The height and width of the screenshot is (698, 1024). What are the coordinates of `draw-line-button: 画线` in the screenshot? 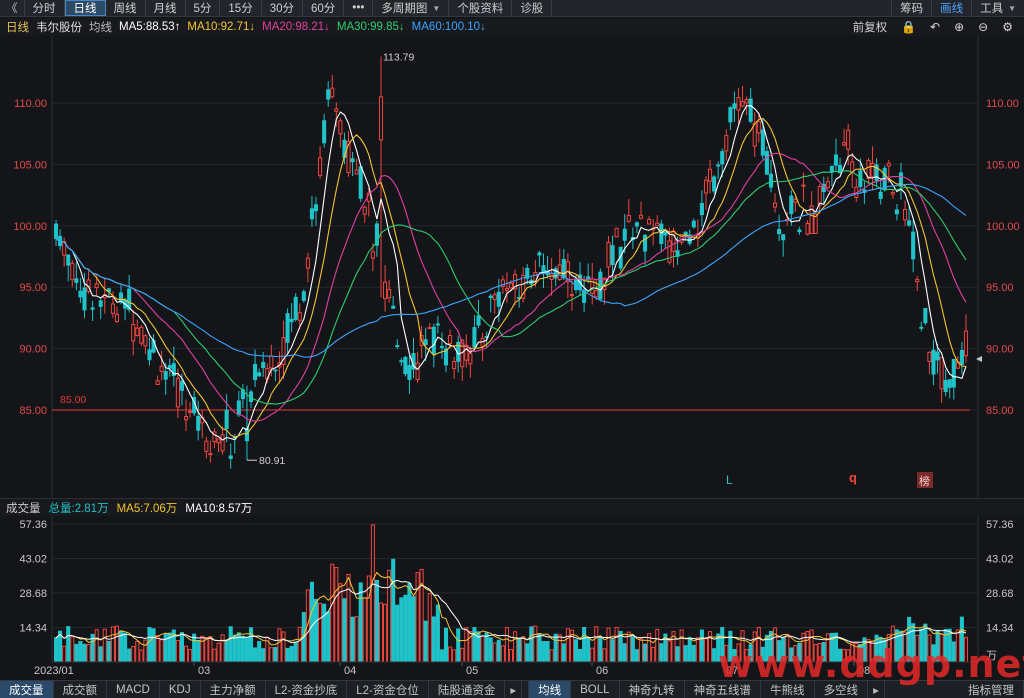 It's located at (951, 8).